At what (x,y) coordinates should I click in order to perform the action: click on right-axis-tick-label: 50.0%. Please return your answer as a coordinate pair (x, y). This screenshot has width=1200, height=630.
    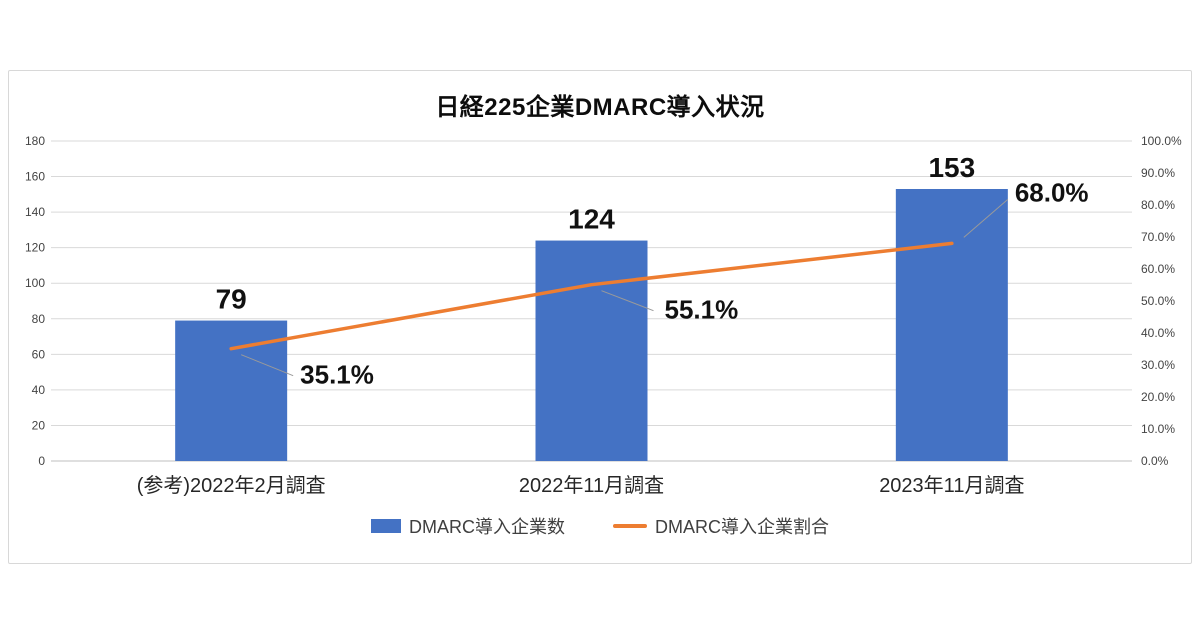
    Looking at the image, I should click on (1158, 301).